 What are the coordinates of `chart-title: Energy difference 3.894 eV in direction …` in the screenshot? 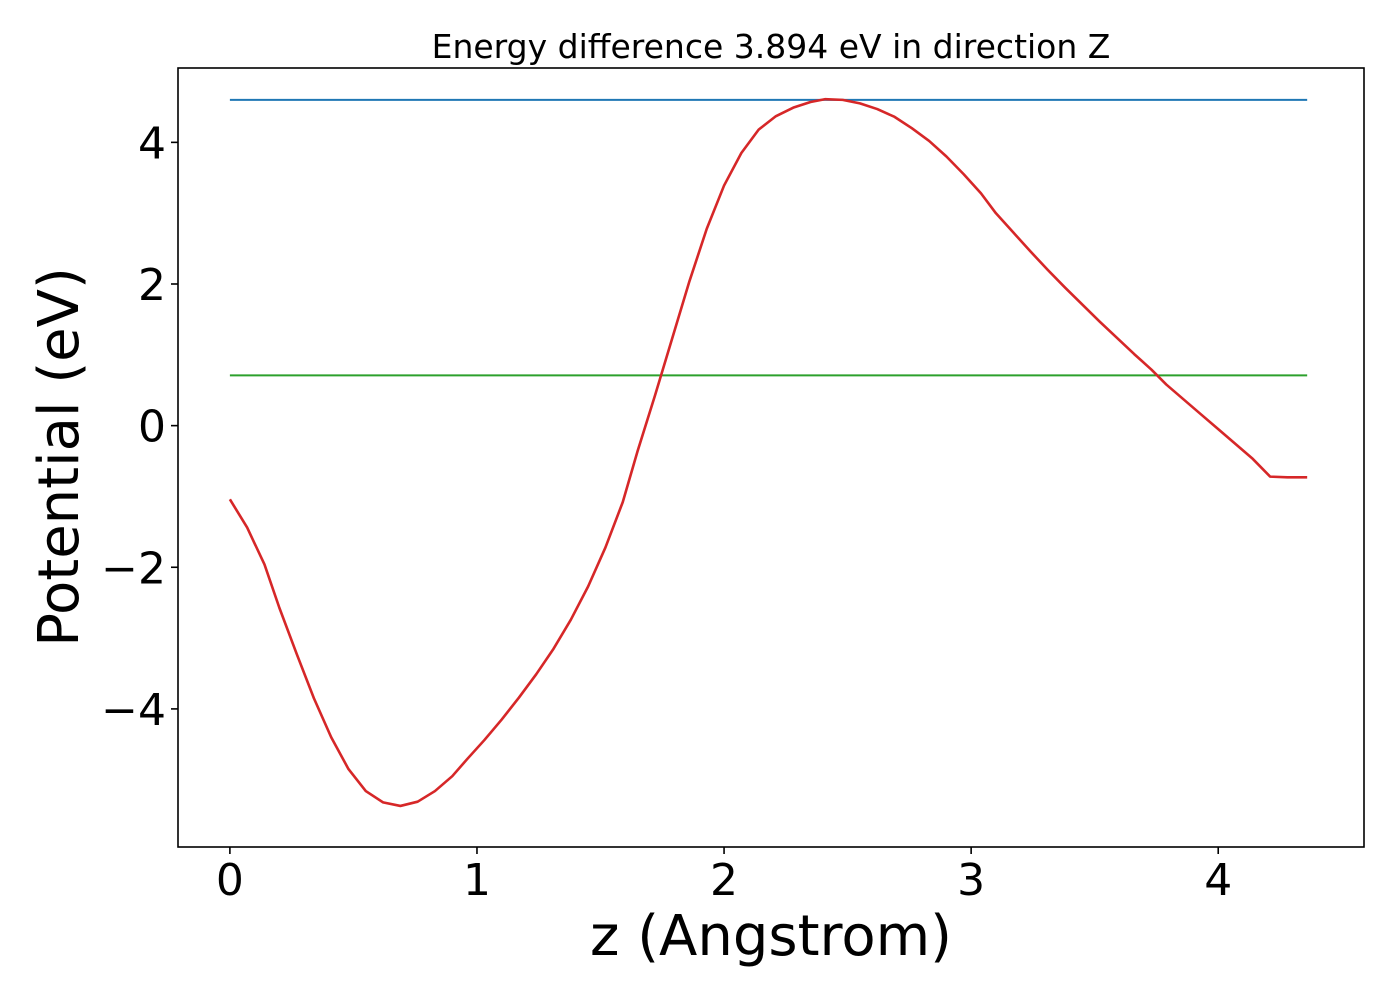 It's located at (771, 46).